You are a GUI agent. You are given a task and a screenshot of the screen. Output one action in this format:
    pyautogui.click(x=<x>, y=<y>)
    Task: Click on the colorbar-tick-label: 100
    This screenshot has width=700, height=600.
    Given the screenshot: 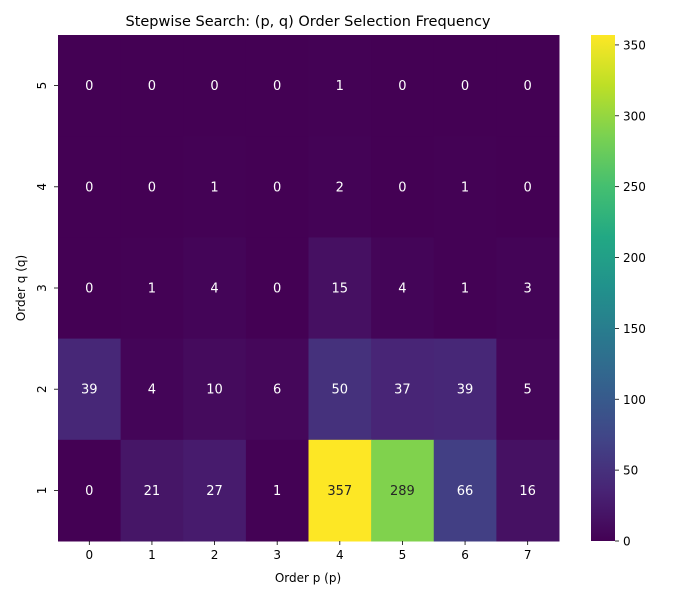 What is the action you would take?
    pyautogui.click(x=634, y=400)
    